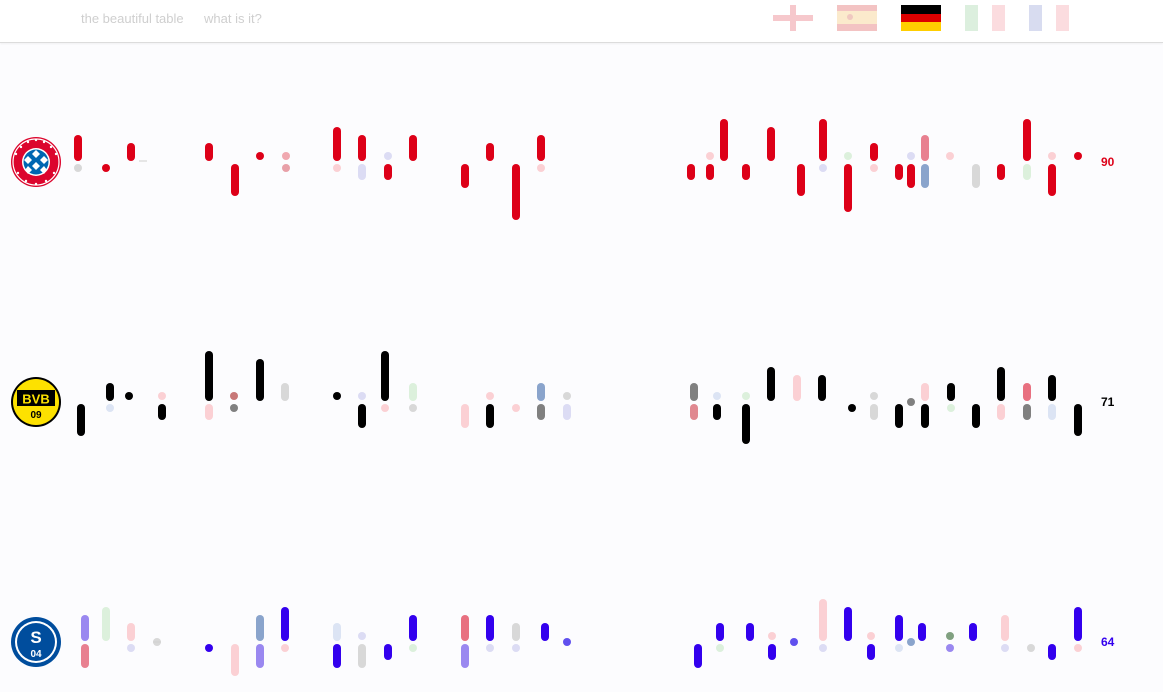  Describe the element at coordinates (233, 18) in the screenshot. I see `about-link: what is it?` at that location.